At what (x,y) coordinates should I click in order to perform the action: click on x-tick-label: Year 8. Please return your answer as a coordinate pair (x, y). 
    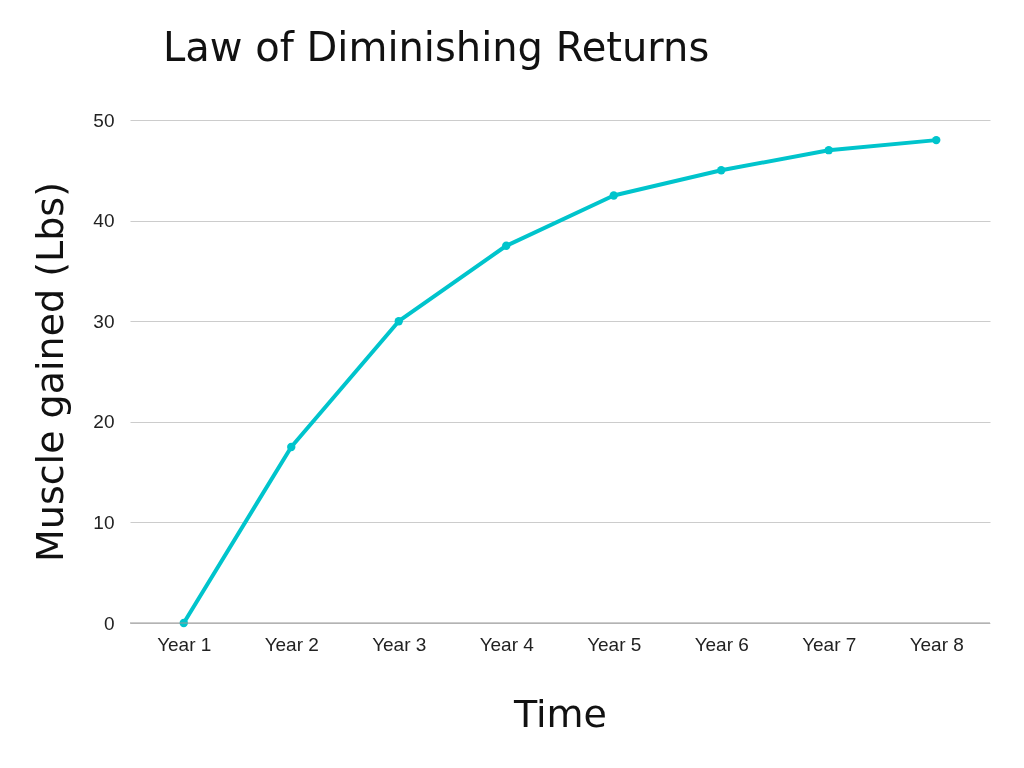
    Looking at the image, I should click on (936, 644).